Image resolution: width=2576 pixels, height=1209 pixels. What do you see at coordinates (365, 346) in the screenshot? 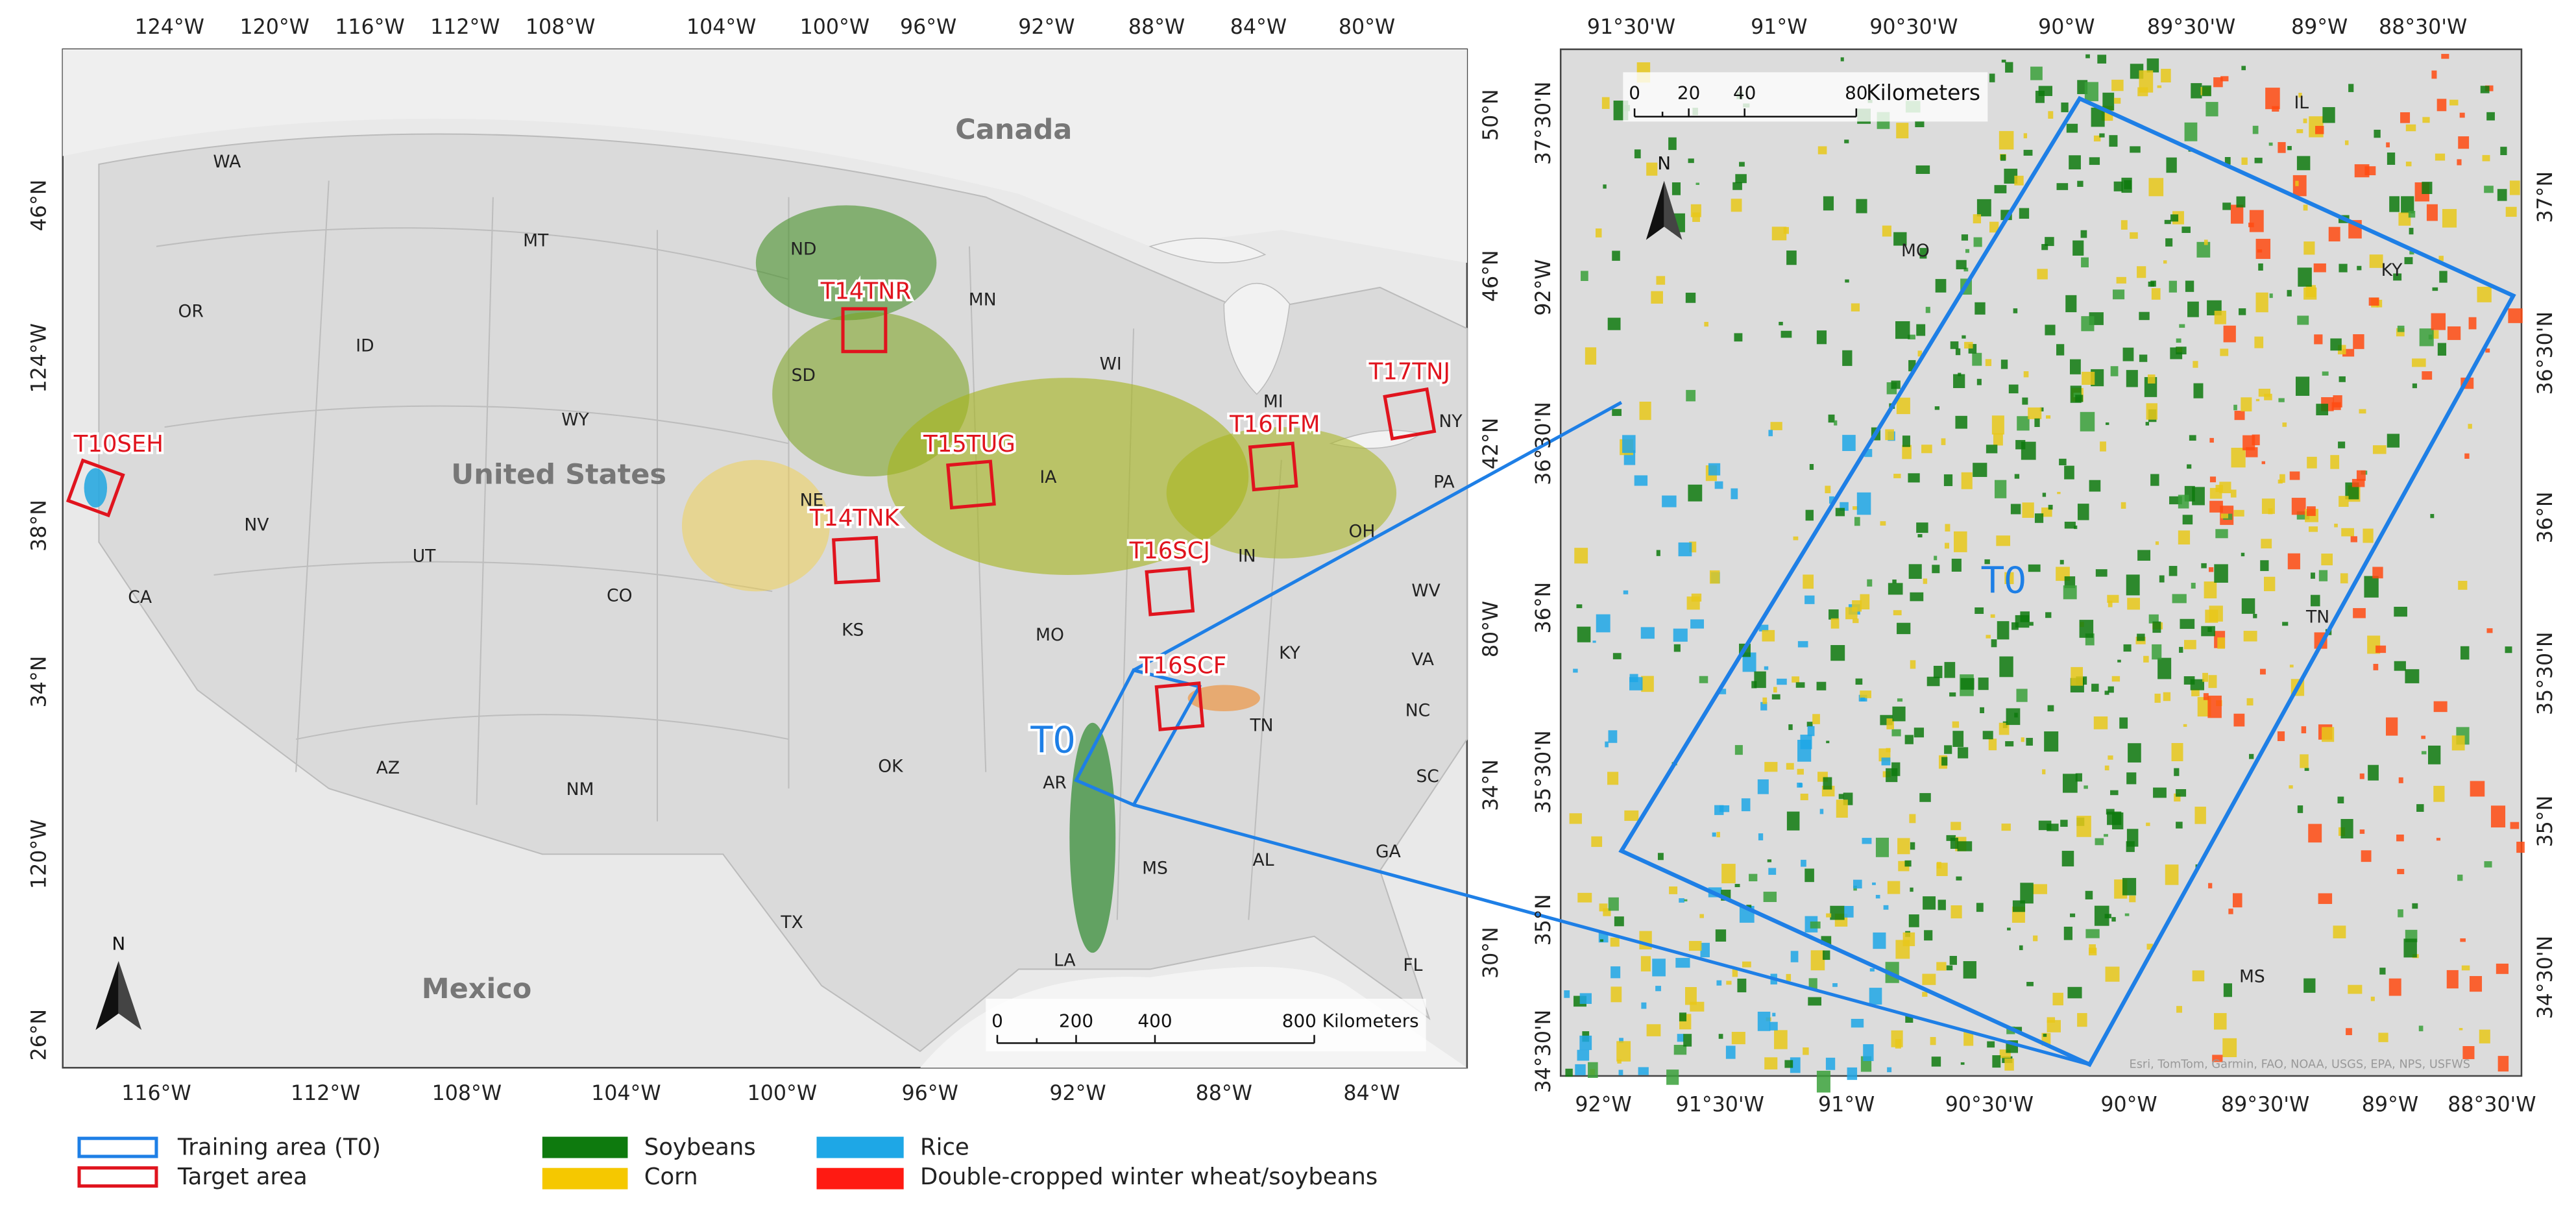
I see `state-label: ID` at bounding box center [365, 346].